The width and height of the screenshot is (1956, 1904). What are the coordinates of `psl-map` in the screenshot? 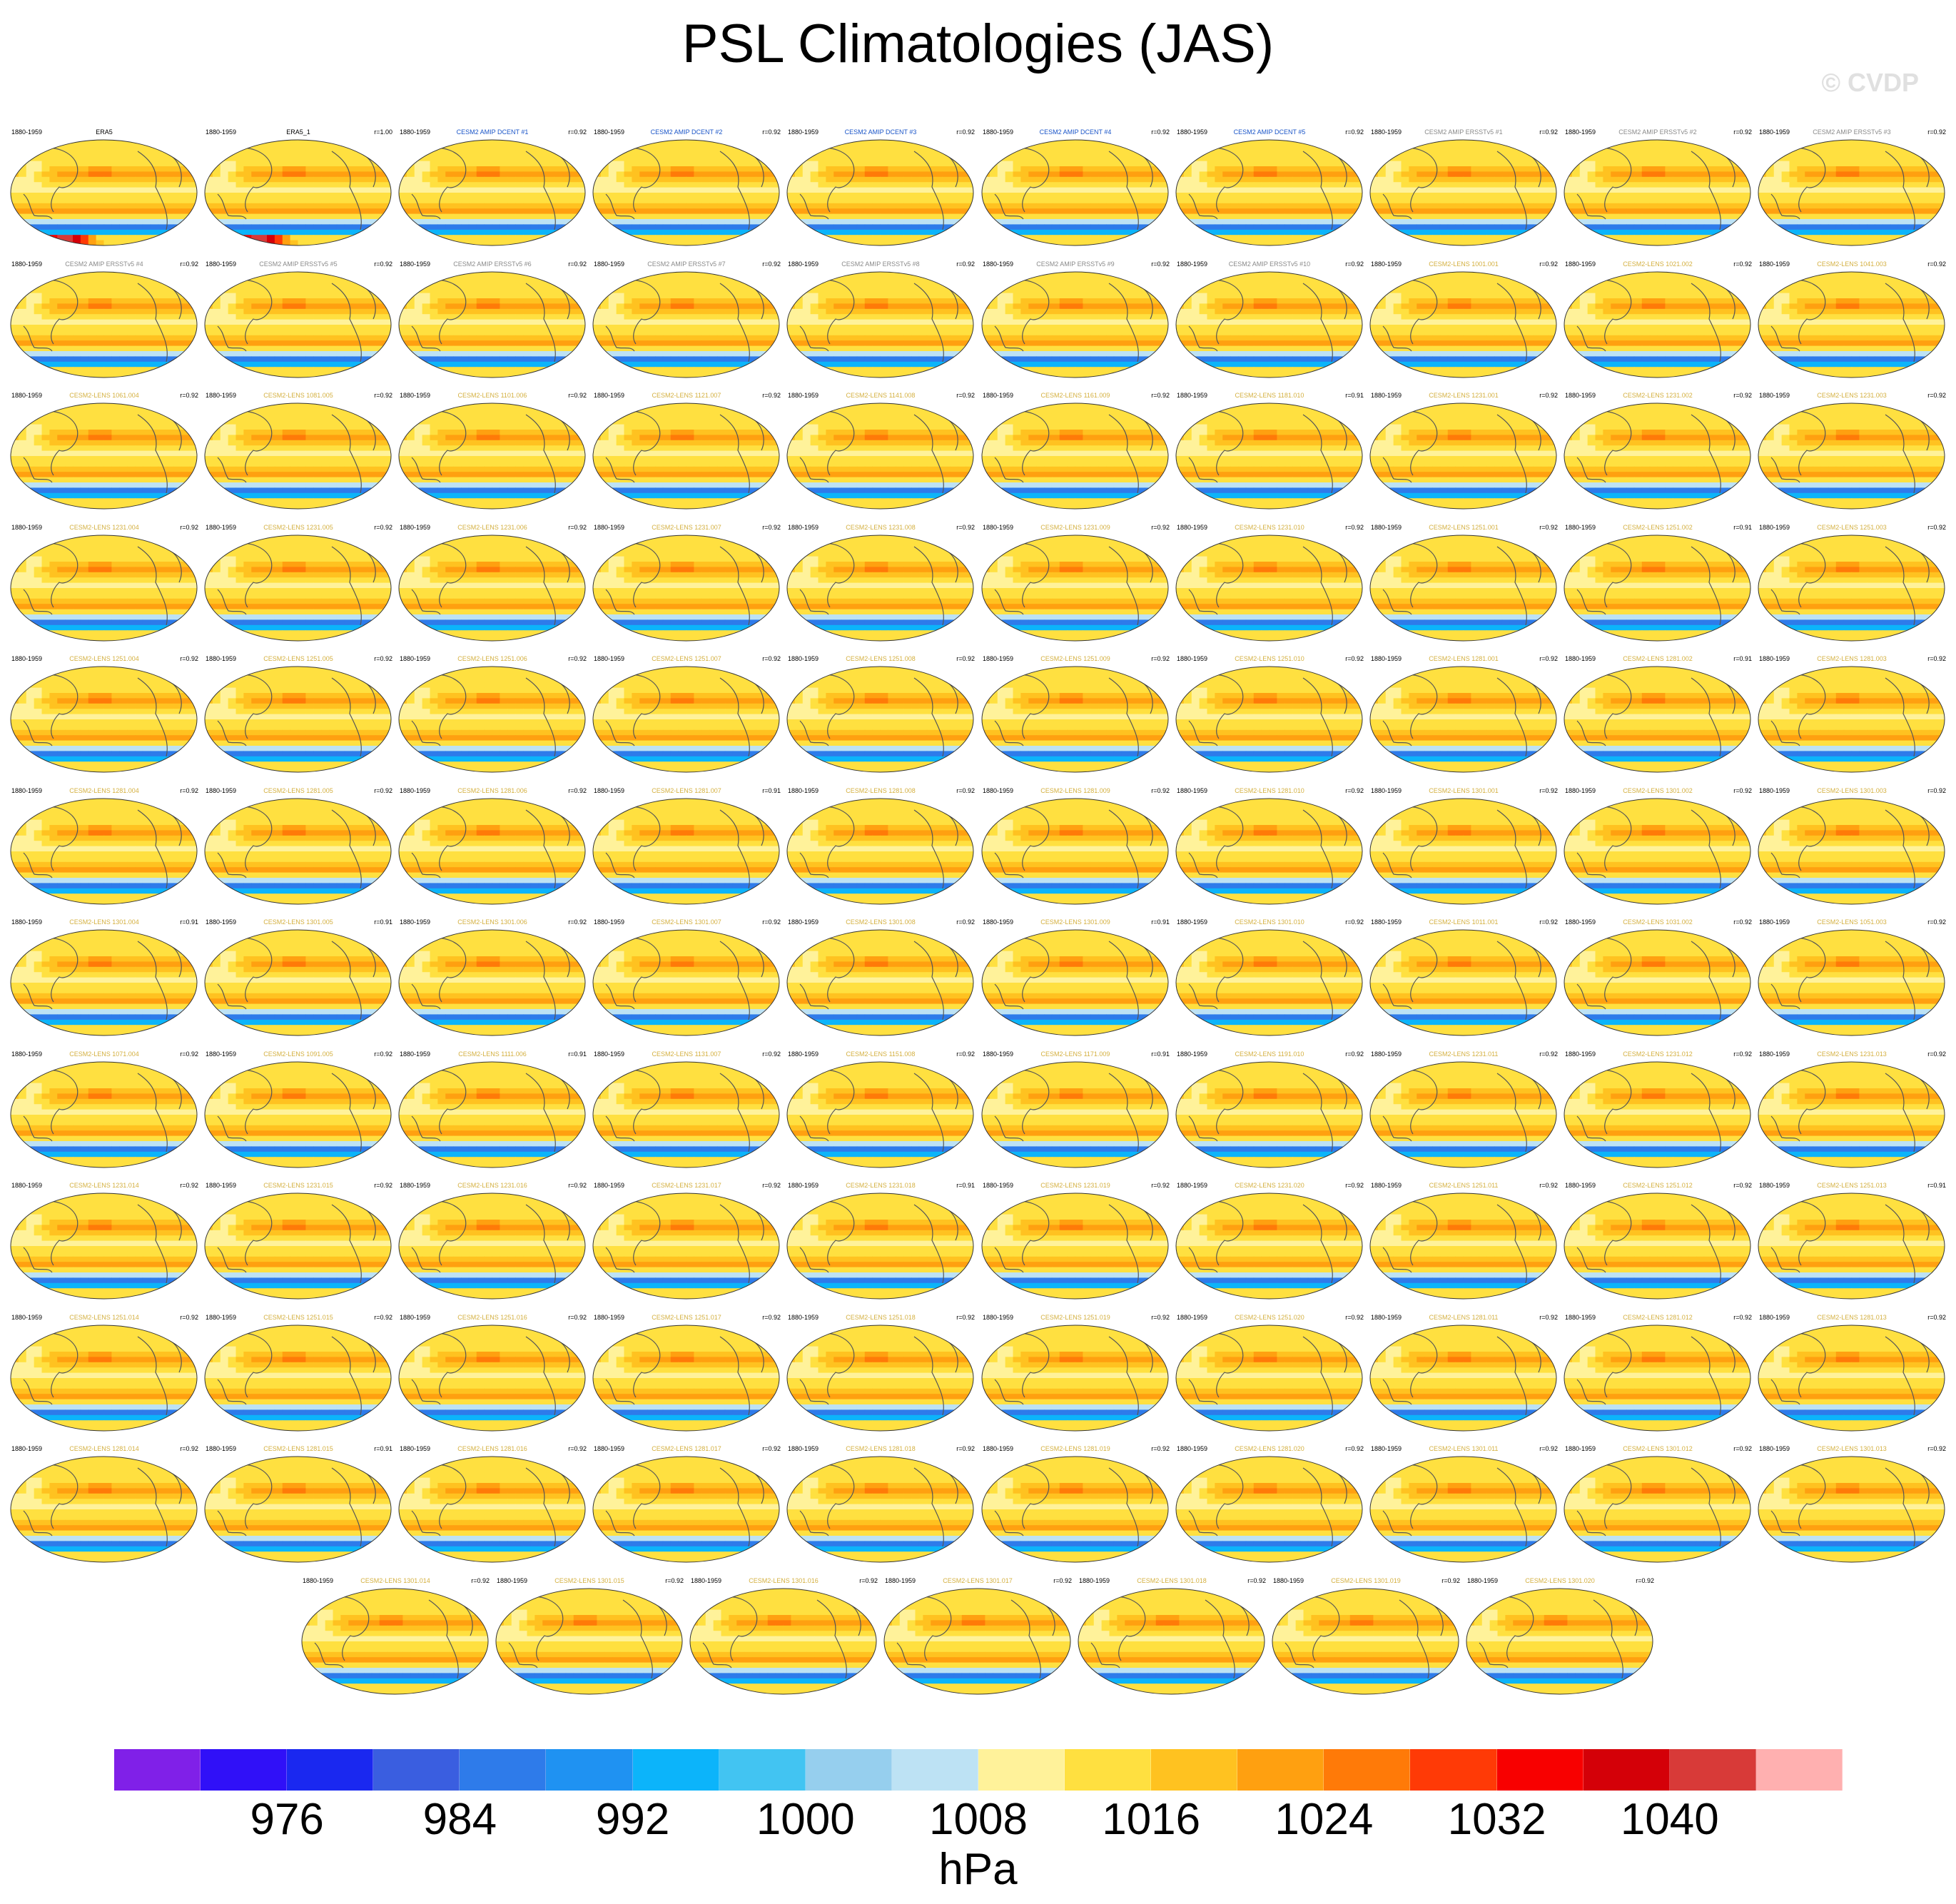 It's located at (492, 192).